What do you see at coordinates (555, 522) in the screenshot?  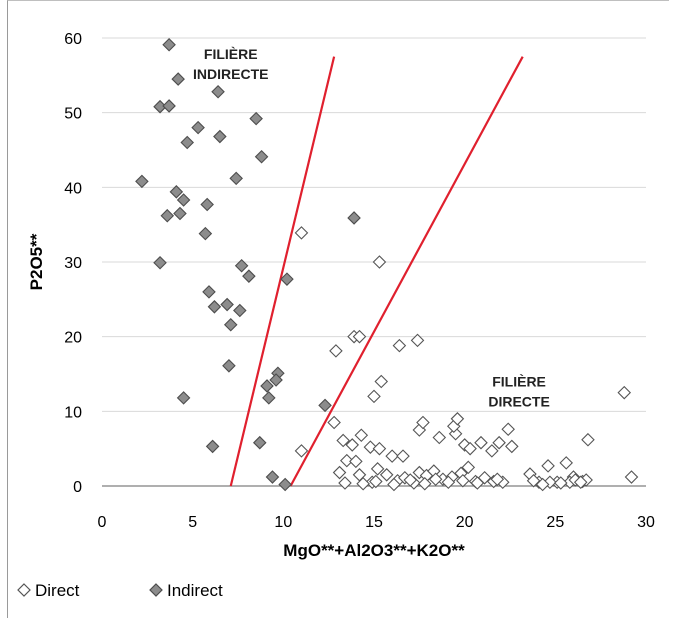 I see `x-tick-label: 25` at bounding box center [555, 522].